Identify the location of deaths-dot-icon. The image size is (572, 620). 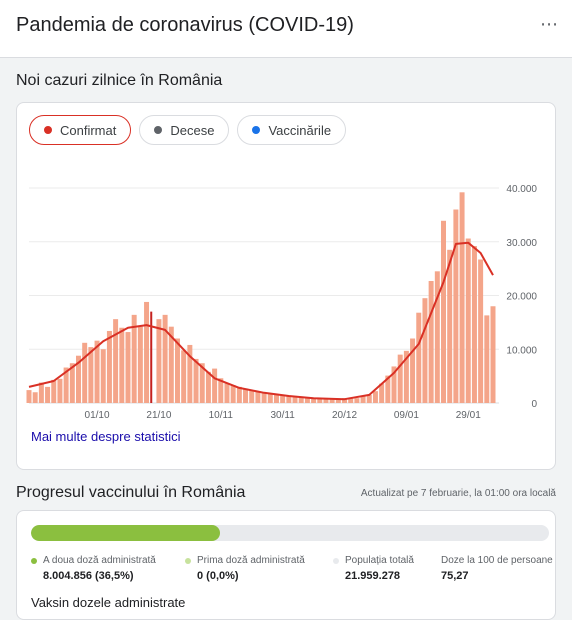
(158, 130).